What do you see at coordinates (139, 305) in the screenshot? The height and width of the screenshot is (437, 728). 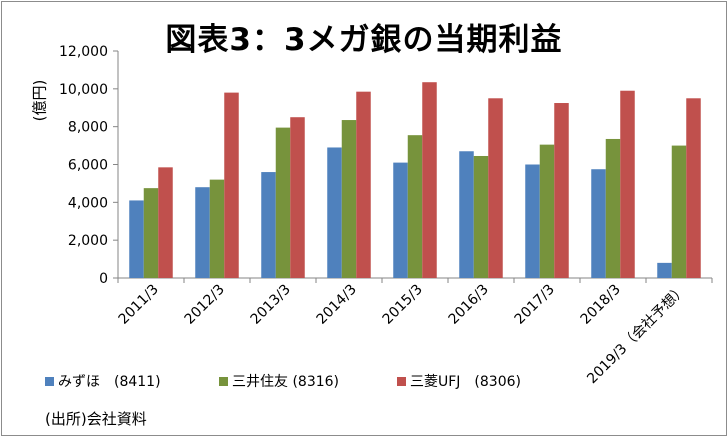 I see `x-tick-label: 2011/3` at bounding box center [139, 305].